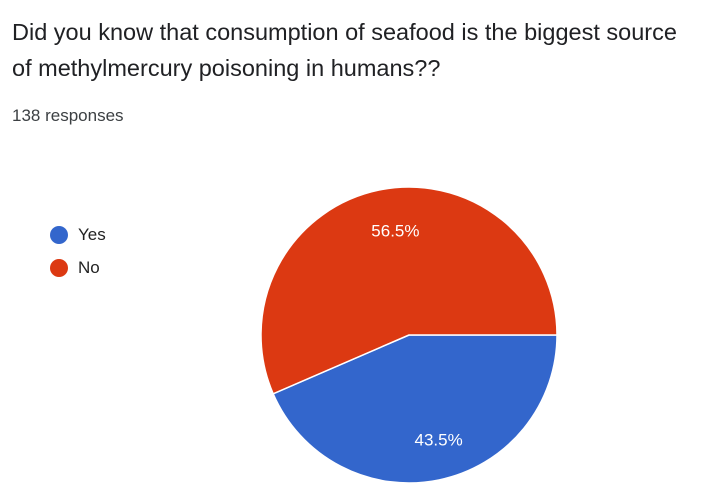 This screenshot has height=496, width=707. Describe the element at coordinates (68, 115) in the screenshot. I see `response-count: 138 responses` at that location.